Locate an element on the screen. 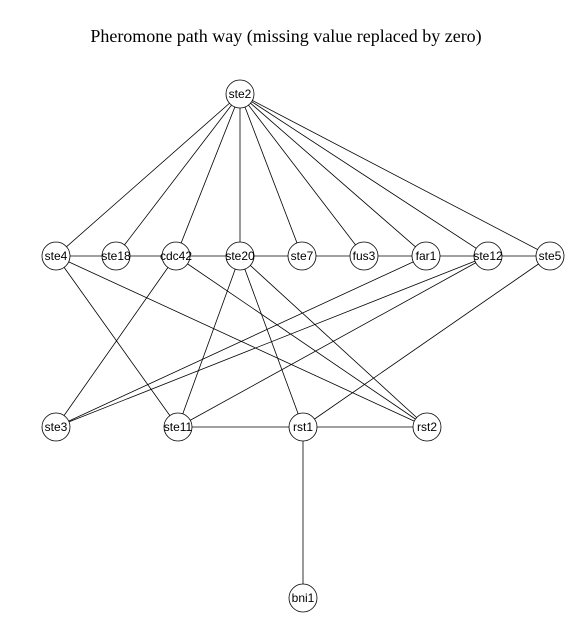  node-ste5: ste5 is located at coordinates (550, 256).